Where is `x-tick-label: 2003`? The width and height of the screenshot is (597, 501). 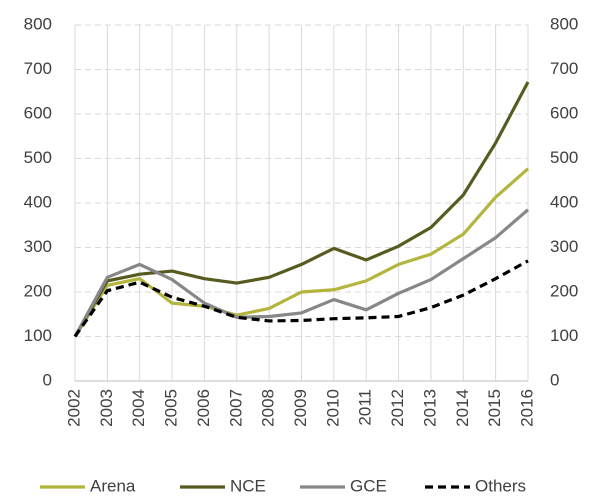
x-tick-label: 2003 is located at coordinates (106, 408).